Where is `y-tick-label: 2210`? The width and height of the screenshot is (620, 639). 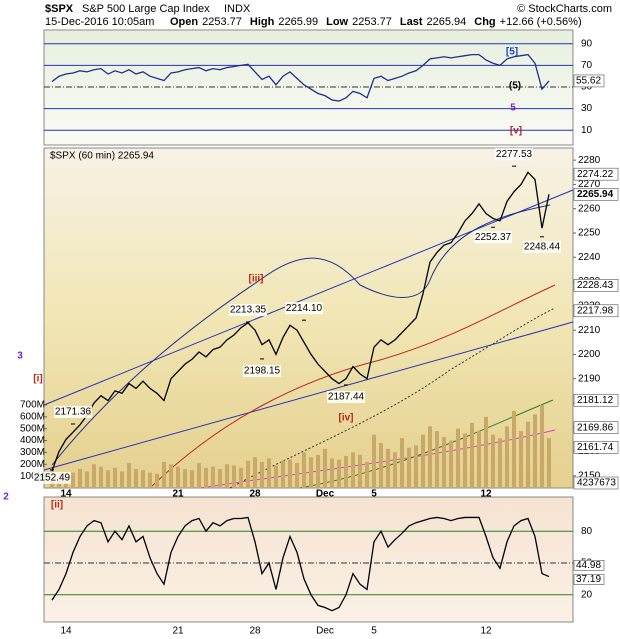 y-tick-label: 2210 is located at coordinates (589, 330).